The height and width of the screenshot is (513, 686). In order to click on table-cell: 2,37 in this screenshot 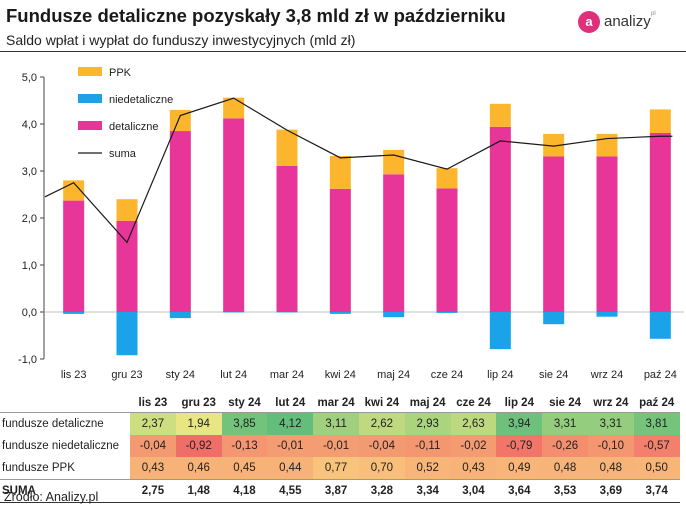, I will do `click(153, 423)`.